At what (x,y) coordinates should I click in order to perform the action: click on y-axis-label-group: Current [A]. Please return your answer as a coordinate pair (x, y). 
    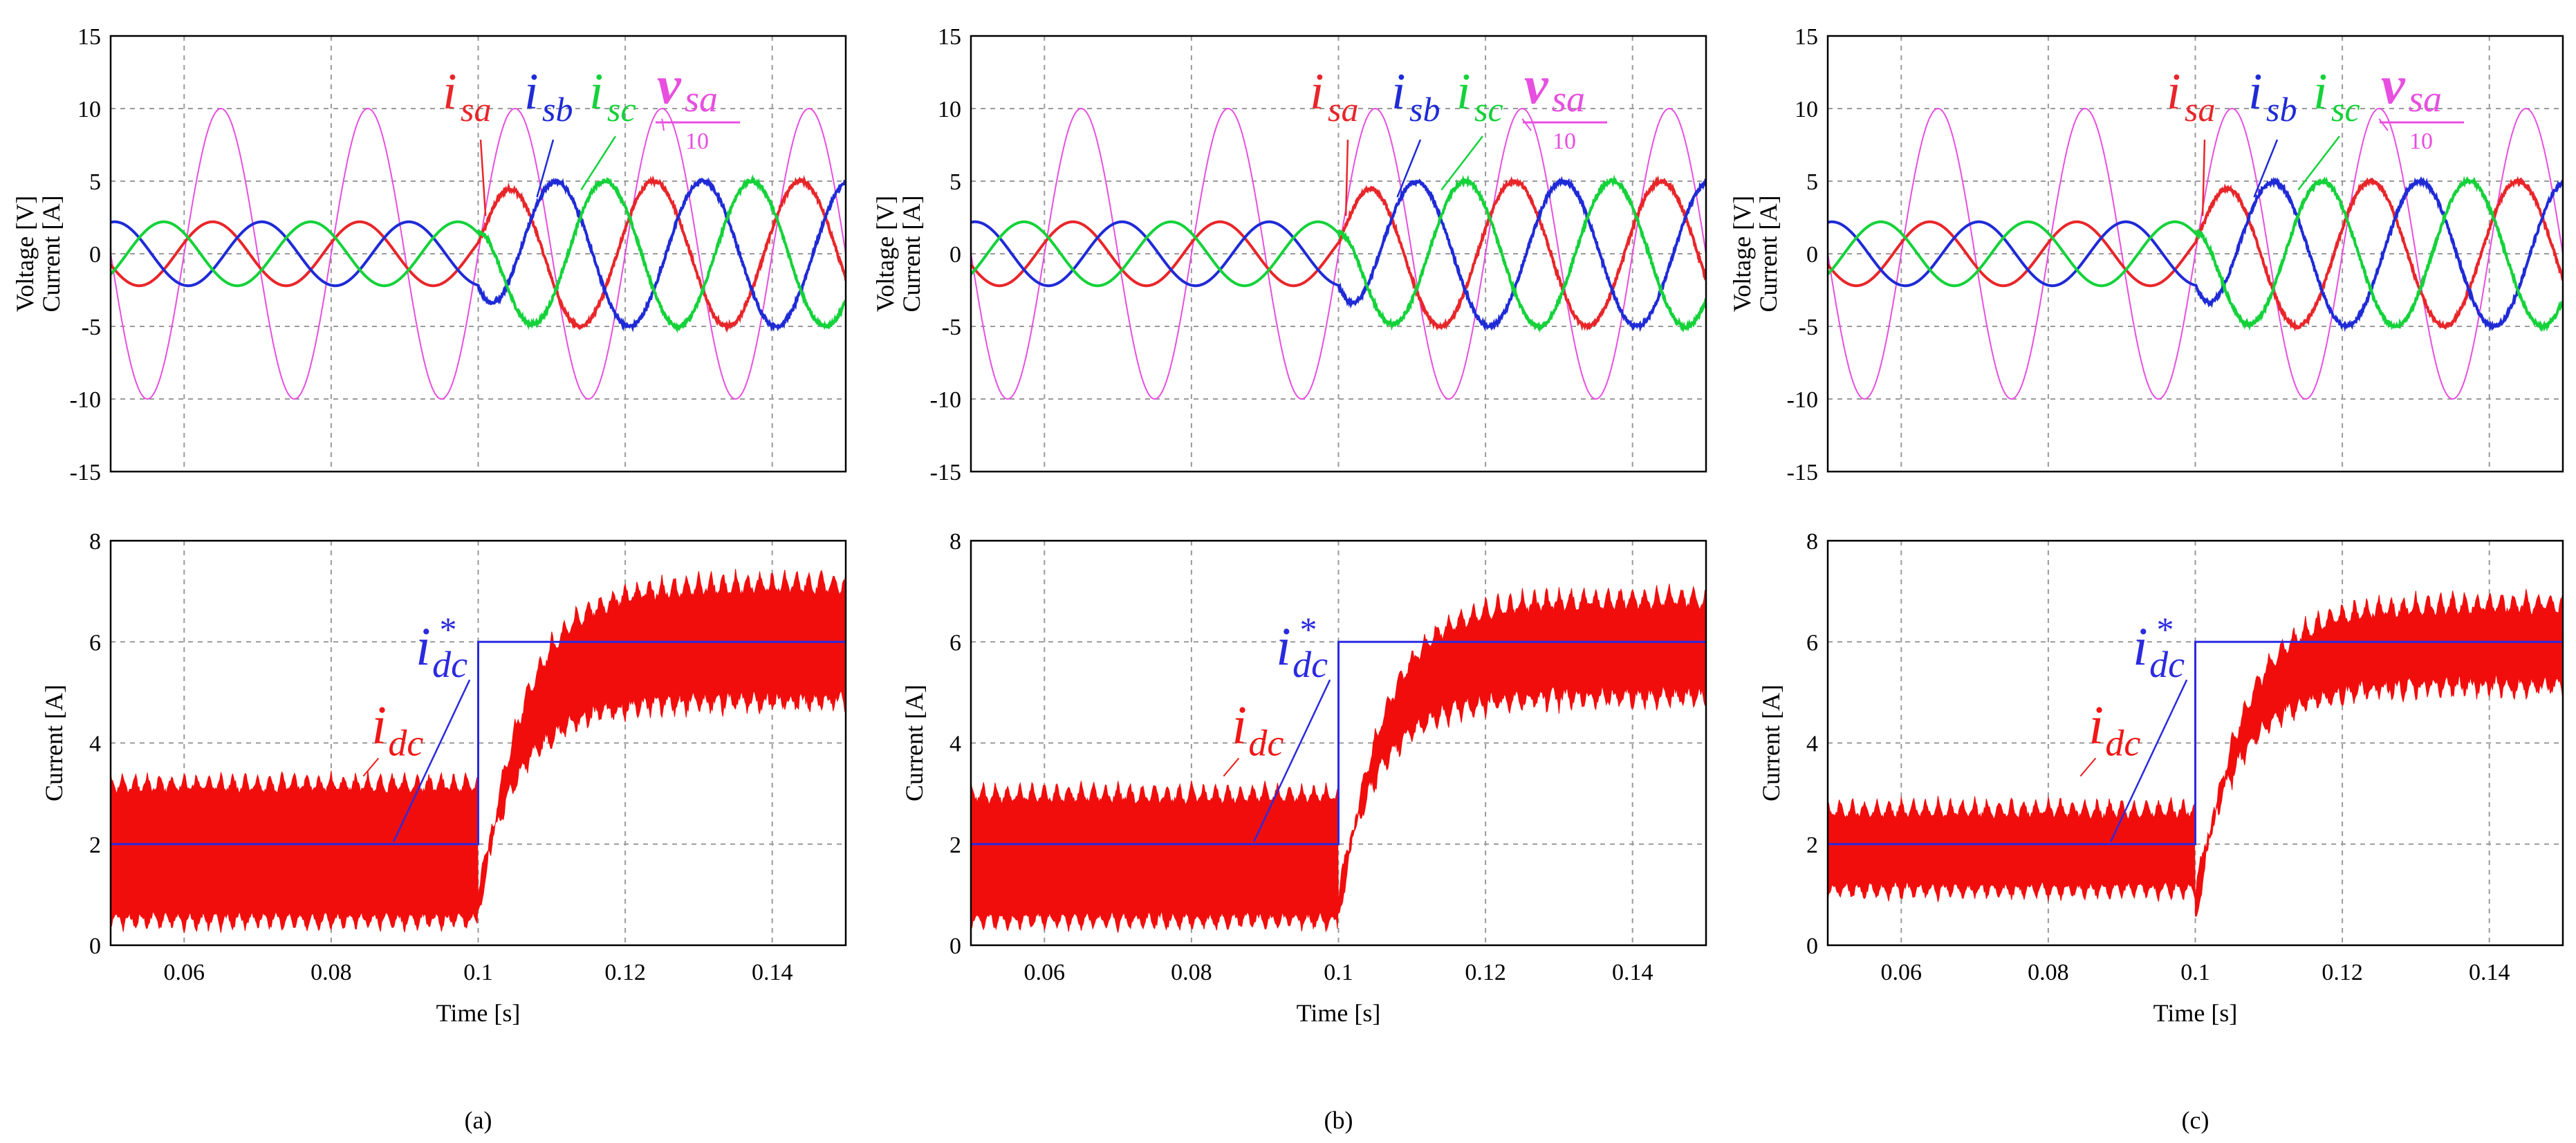
    Looking at the image, I should click on (54, 743).